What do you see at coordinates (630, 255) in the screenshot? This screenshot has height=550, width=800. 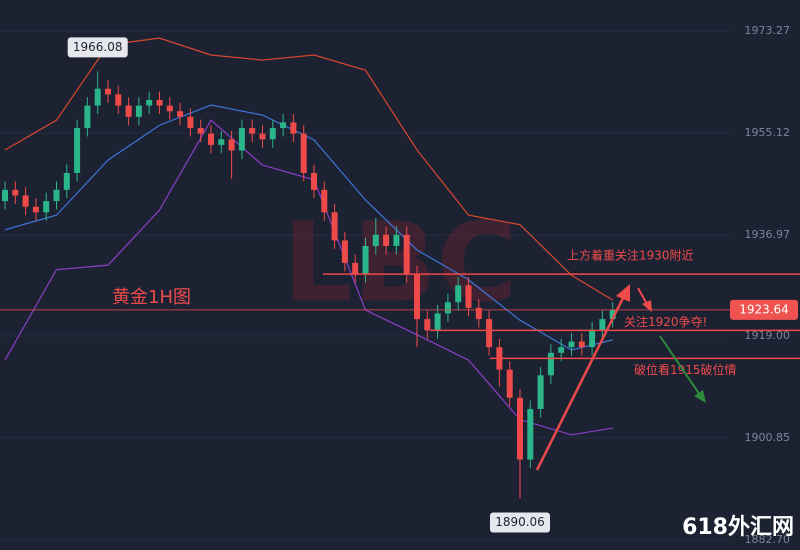 I see `annotation: 上方着重关注1930附近` at bounding box center [630, 255].